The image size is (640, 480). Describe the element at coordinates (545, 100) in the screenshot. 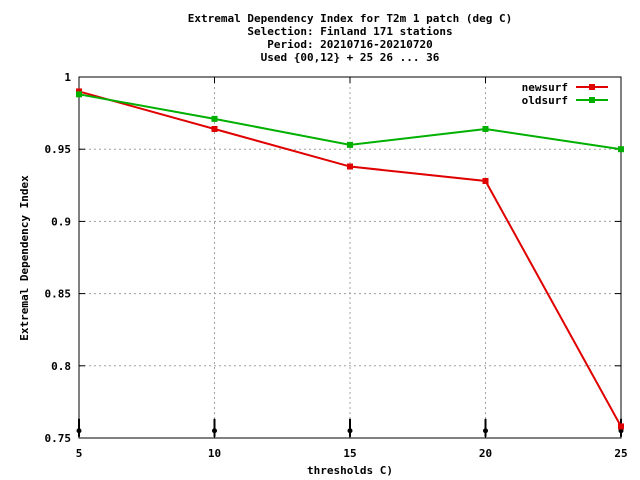

I see `legend-label-oldsurf: oldsurf` at that location.